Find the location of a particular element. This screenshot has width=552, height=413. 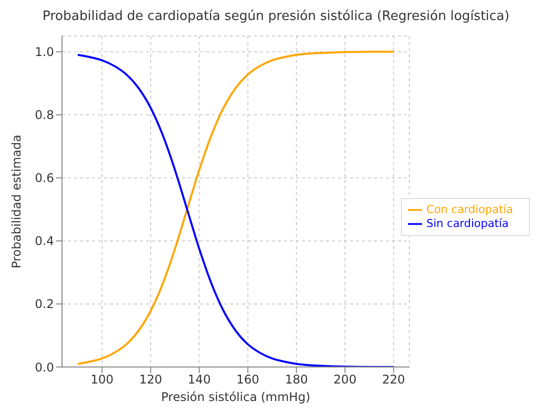

x-tick-label: 160 is located at coordinates (248, 379).